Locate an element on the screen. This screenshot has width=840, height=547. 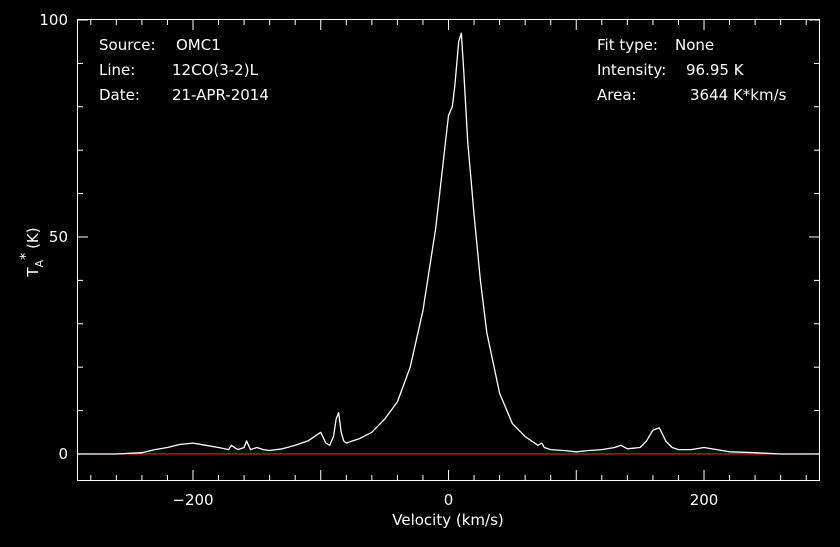
y-tick-label: 50 is located at coordinates (58, 237).